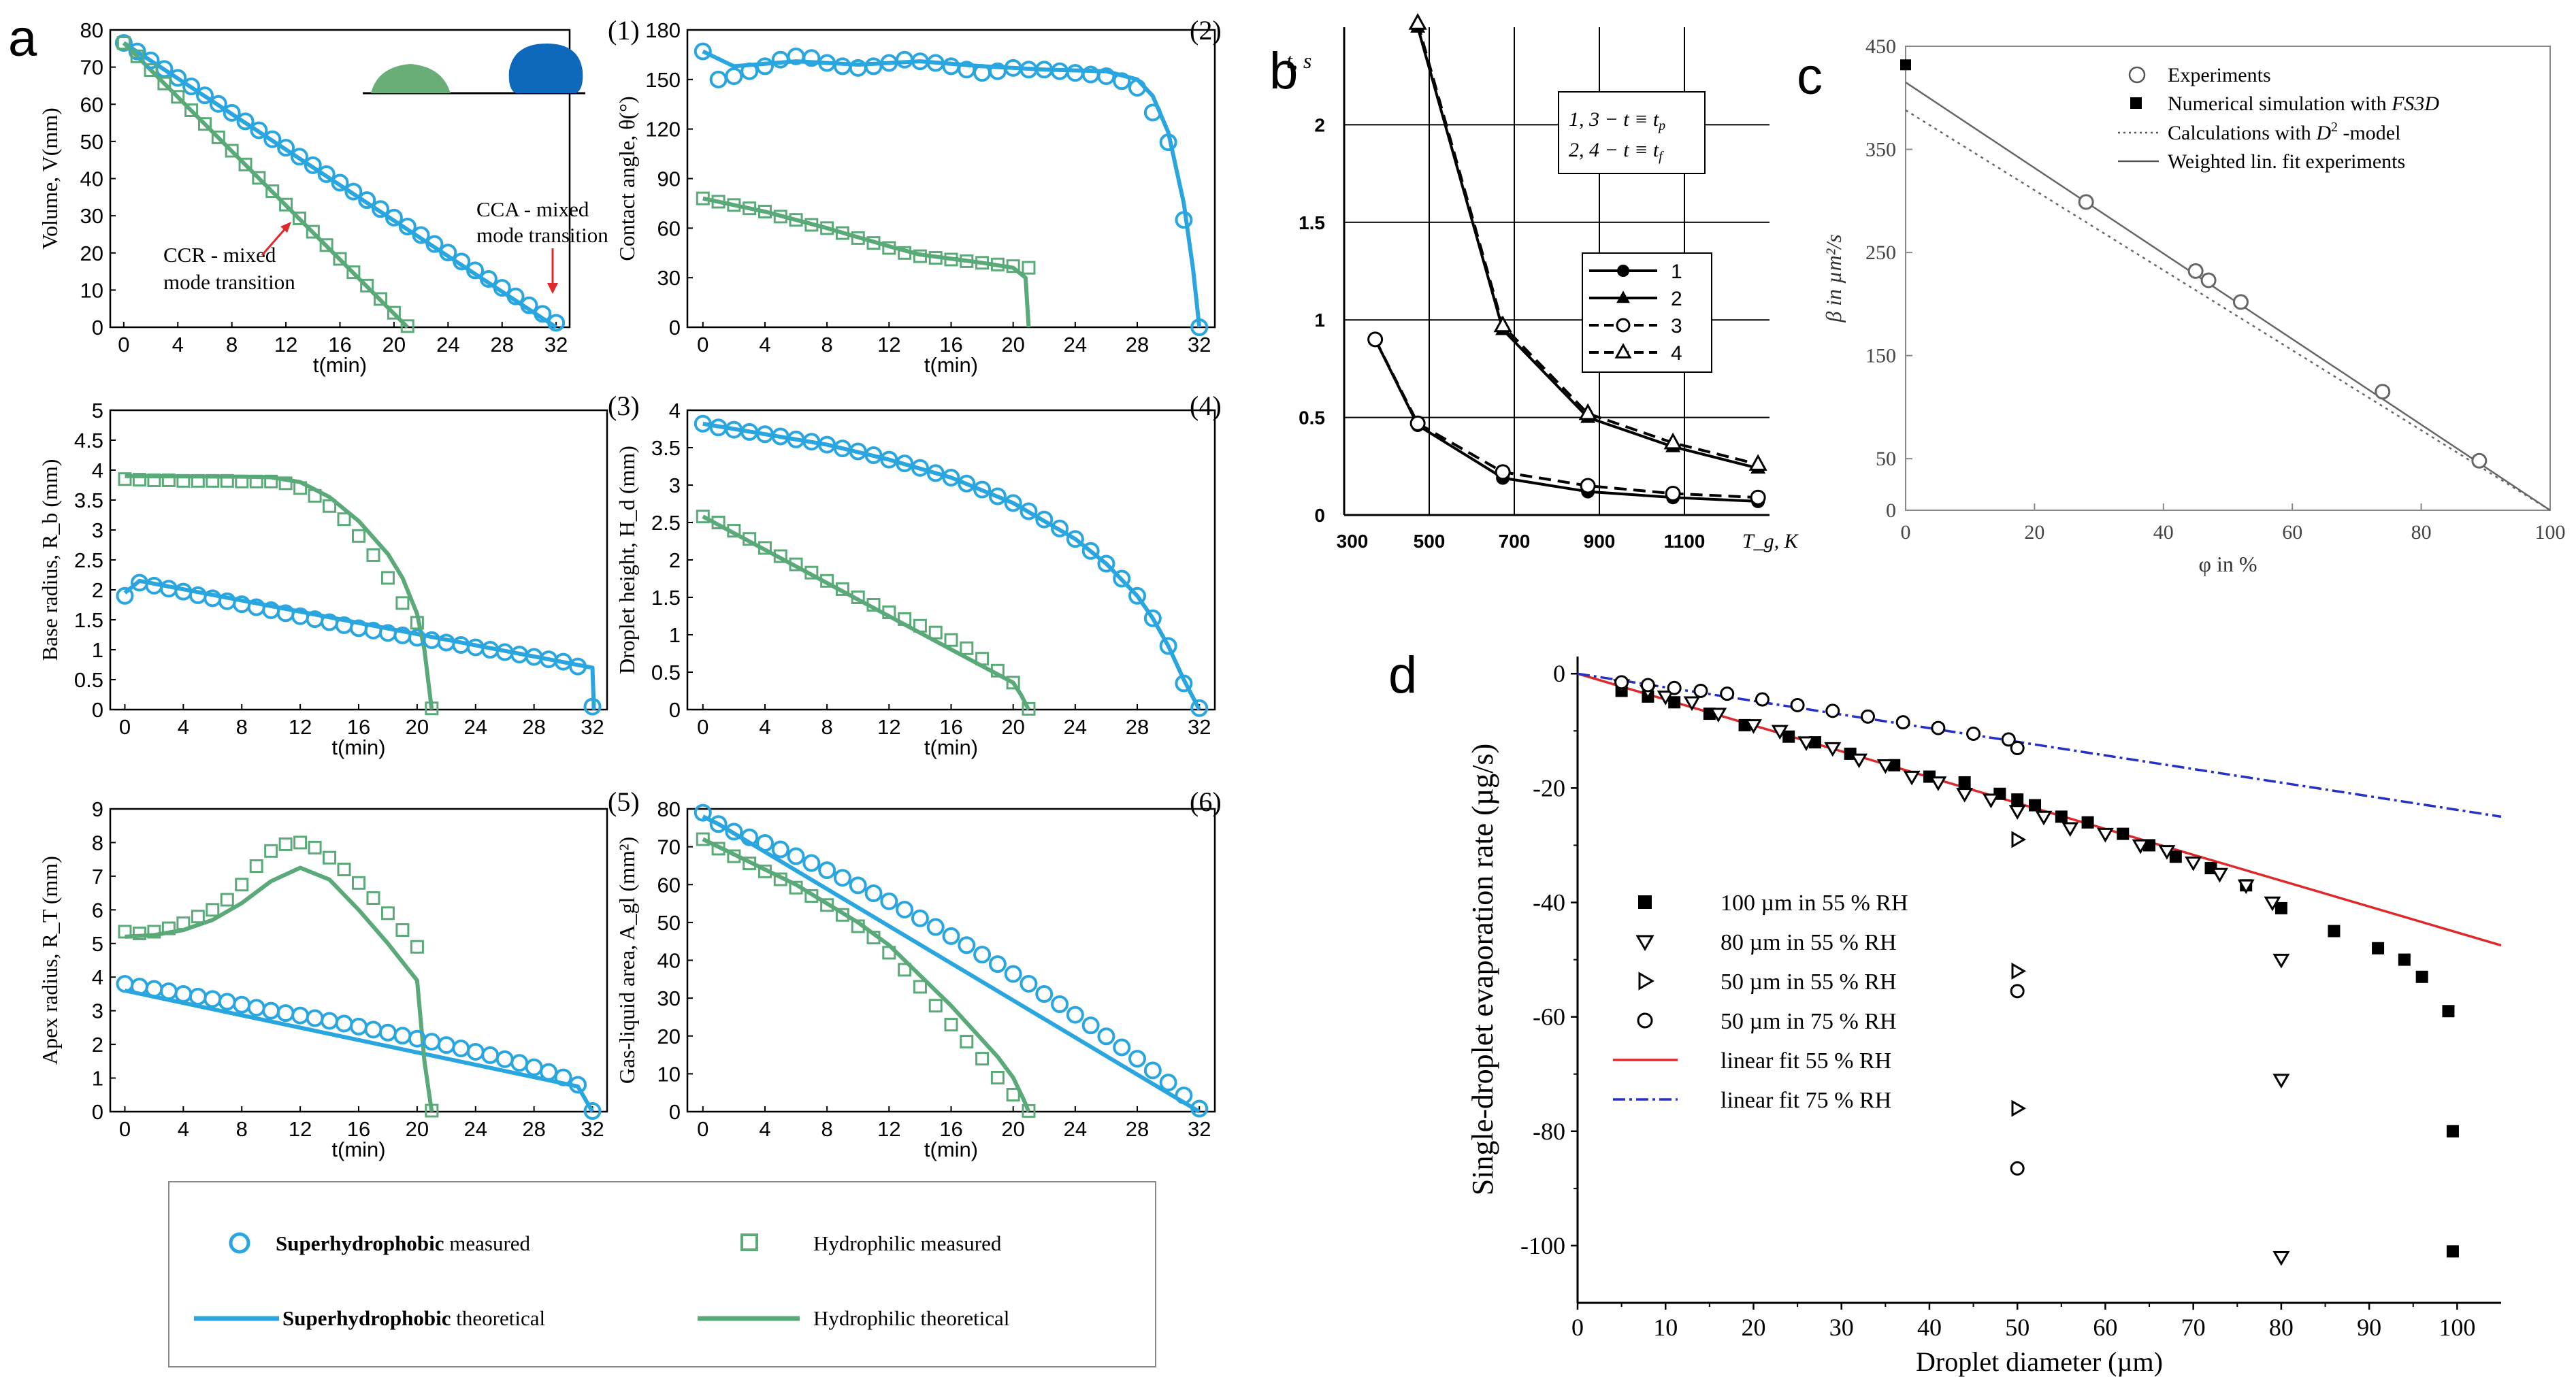  What do you see at coordinates (279, 592) in the screenshot?
I see `hydrophilic-theory-line` at bounding box center [279, 592].